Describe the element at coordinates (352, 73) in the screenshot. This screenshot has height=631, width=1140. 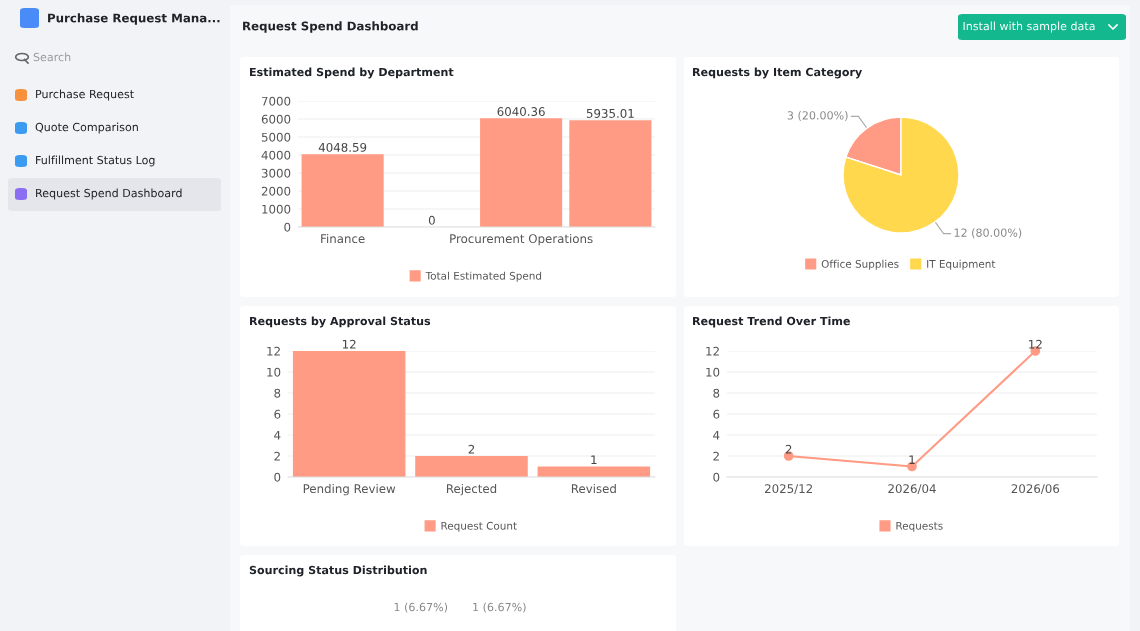
I see `chart-title: Estimated Spend by Department` at that location.